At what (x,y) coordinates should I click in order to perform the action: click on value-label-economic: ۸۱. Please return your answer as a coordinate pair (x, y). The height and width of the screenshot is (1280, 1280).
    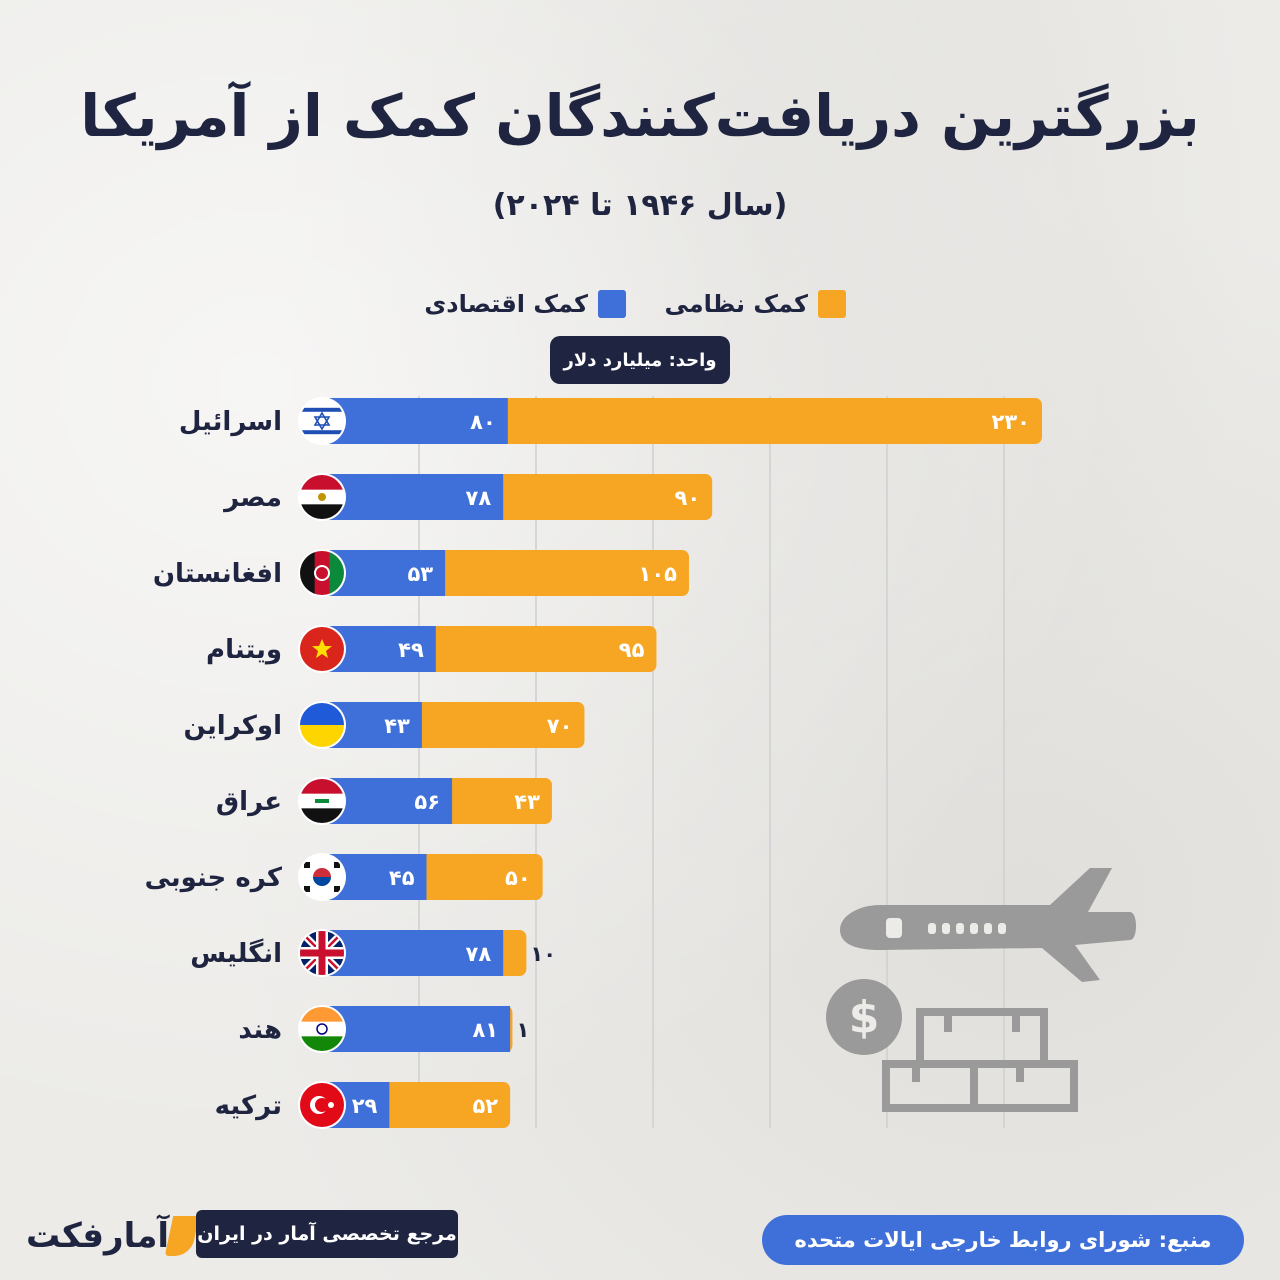
    Looking at the image, I should click on (485, 1030).